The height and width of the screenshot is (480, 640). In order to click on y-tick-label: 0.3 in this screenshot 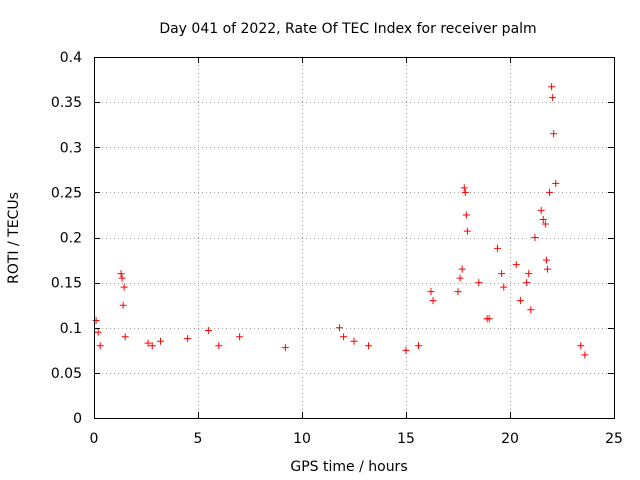, I will do `click(71, 148)`.